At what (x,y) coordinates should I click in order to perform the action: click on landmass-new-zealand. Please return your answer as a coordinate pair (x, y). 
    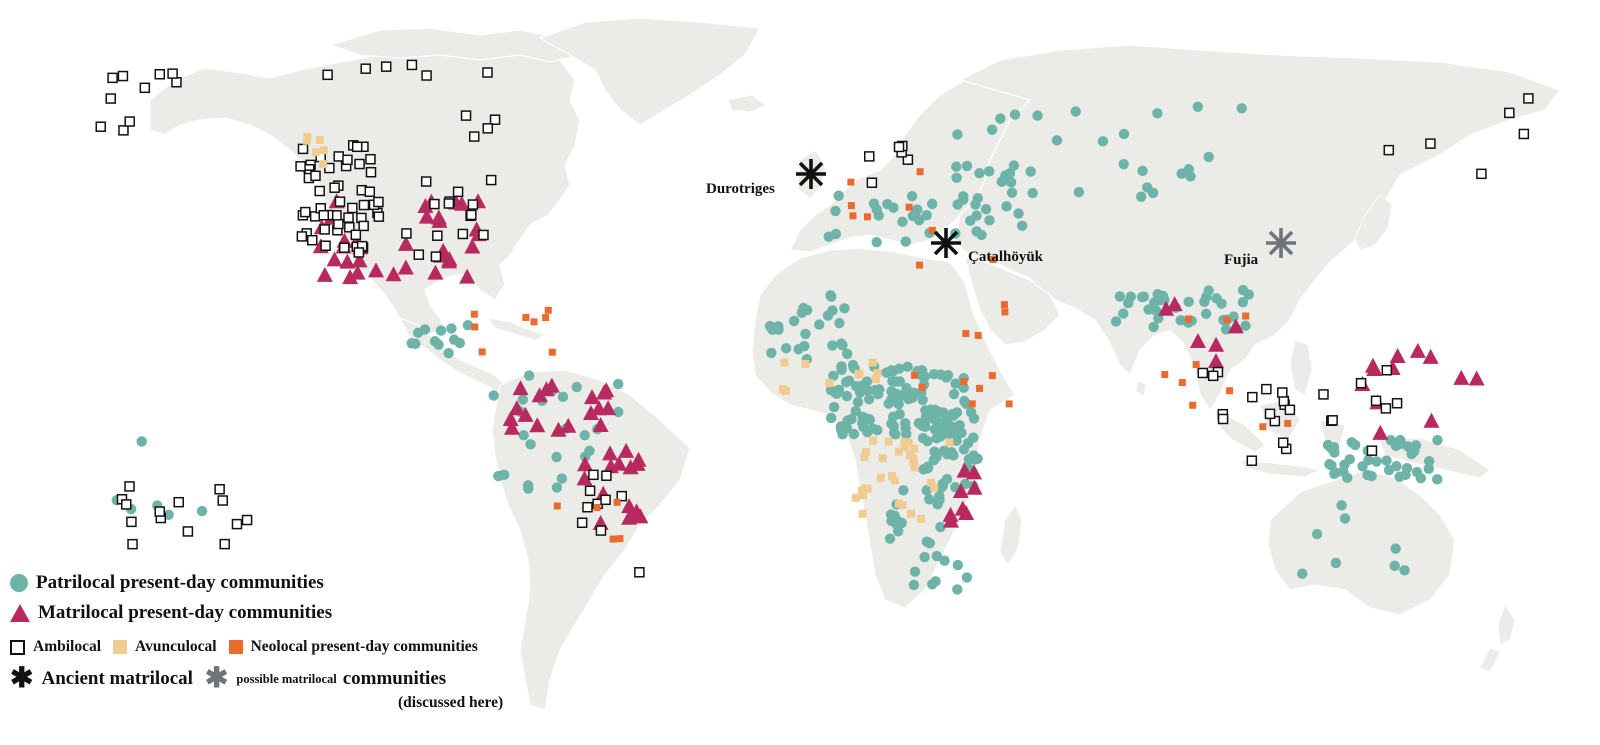
    Looking at the image, I should click on (1497, 638).